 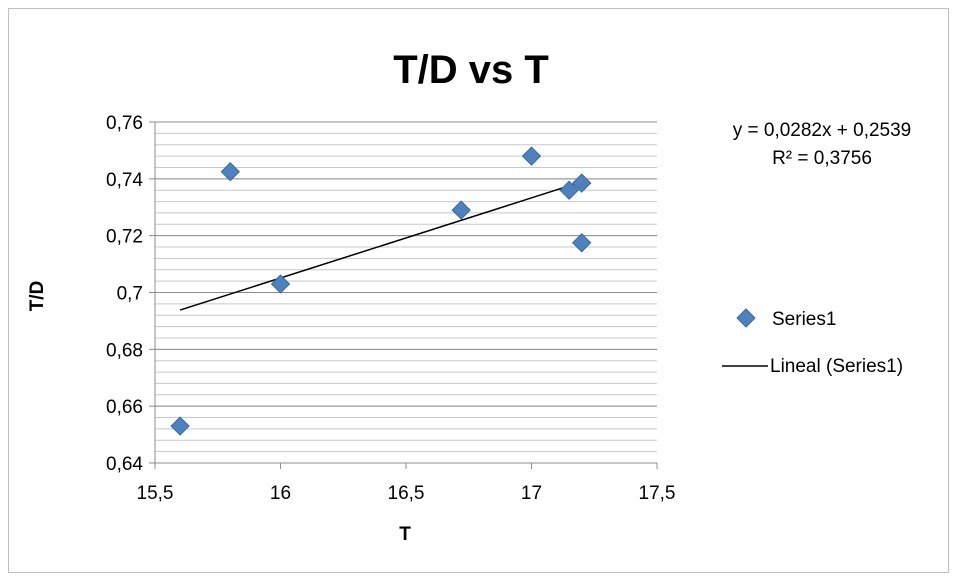 What do you see at coordinates (124, 237) in the screenshot?
I see `y-tick-label: 0,72` at bounding box center [124, 237].